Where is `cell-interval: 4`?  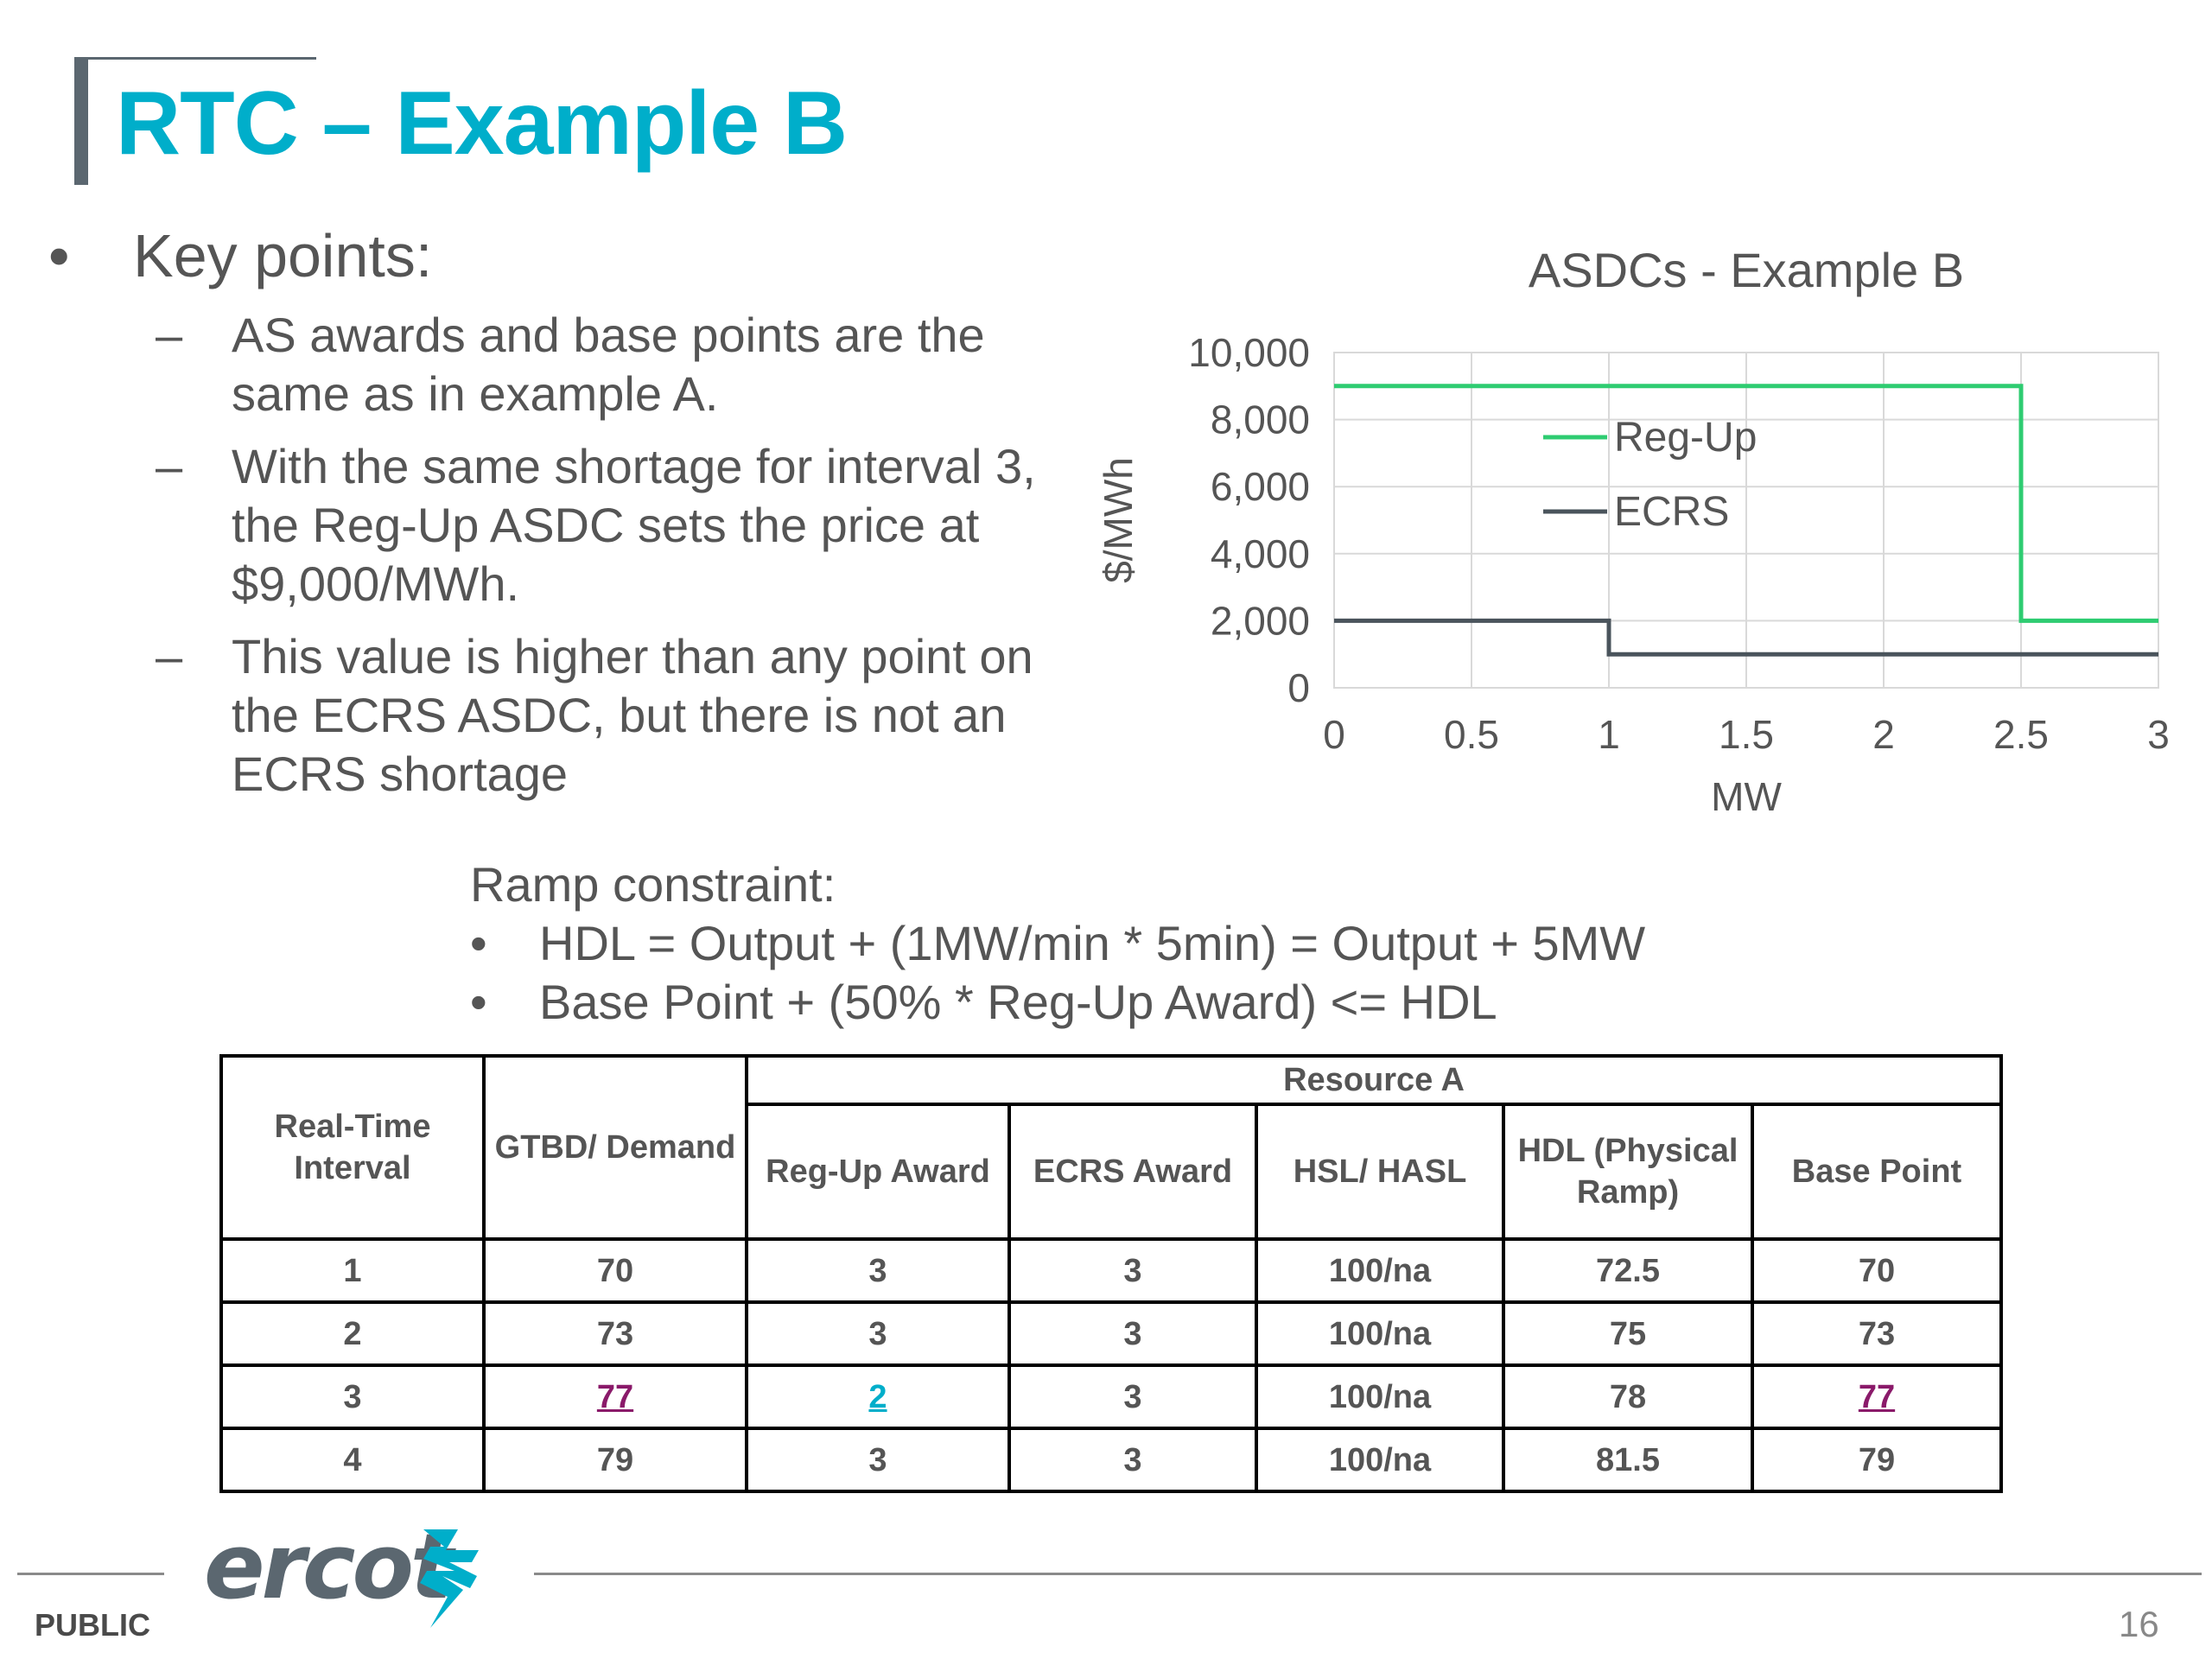 cell-interval: 4 is located at coordinates (352, 1460).